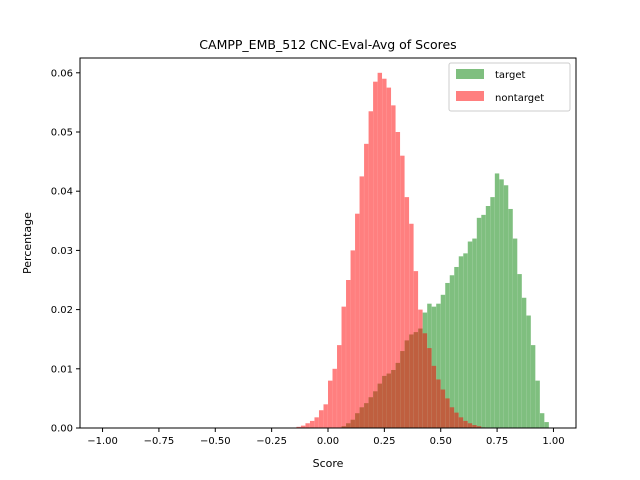 The image size is (640, 480). I want to click on x-tick-label-7: 0.75, so click(497, 441).